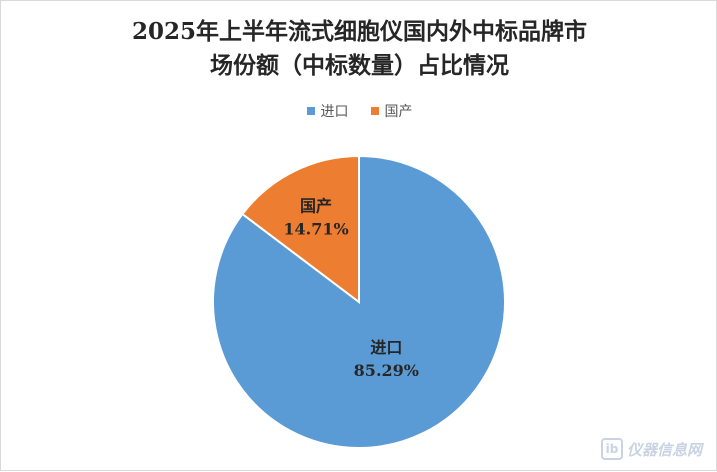  Describe the element at coordinates (316, 206) in the screenshot. I see `slice-label-domestic: 国产` at that location.